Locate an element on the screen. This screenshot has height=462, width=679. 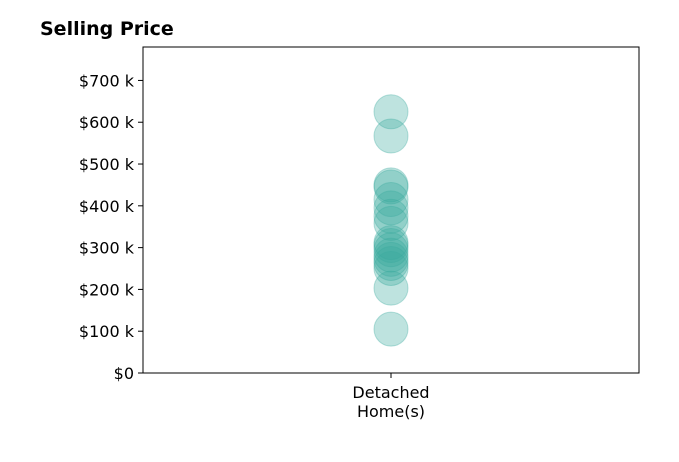
chart-title: Selling Price is located at coordinates (107, 29).